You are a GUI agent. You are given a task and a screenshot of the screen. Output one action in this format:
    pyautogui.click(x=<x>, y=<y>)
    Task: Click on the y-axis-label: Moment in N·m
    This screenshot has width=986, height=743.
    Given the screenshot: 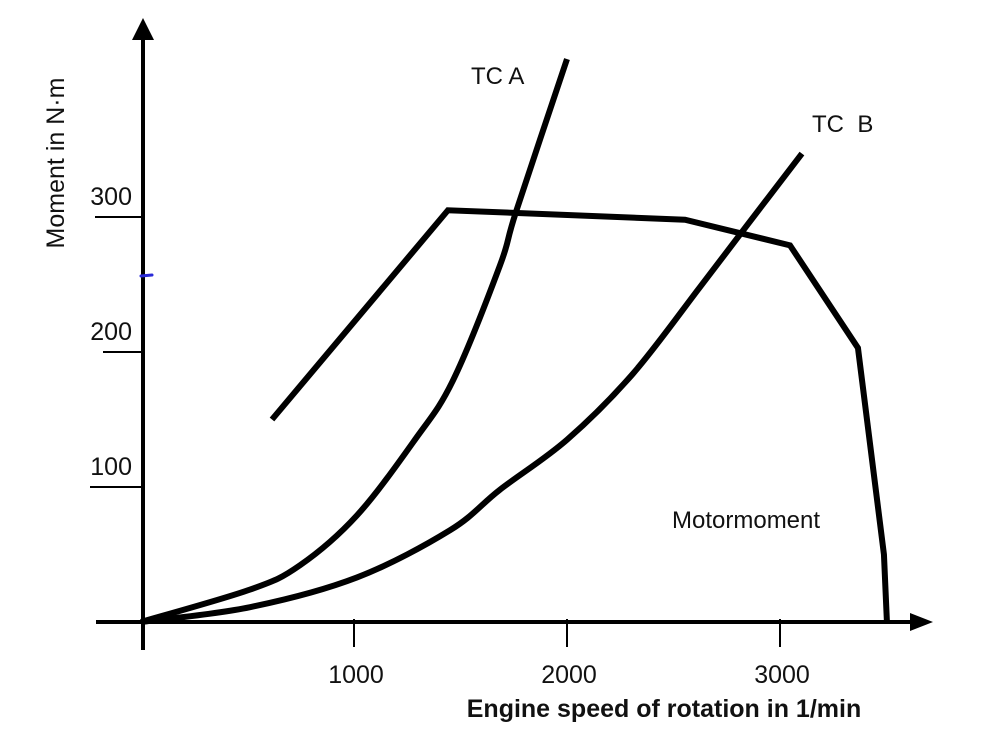 What is the action you would take?
    pyautogui.click(x=56, y=163)
    